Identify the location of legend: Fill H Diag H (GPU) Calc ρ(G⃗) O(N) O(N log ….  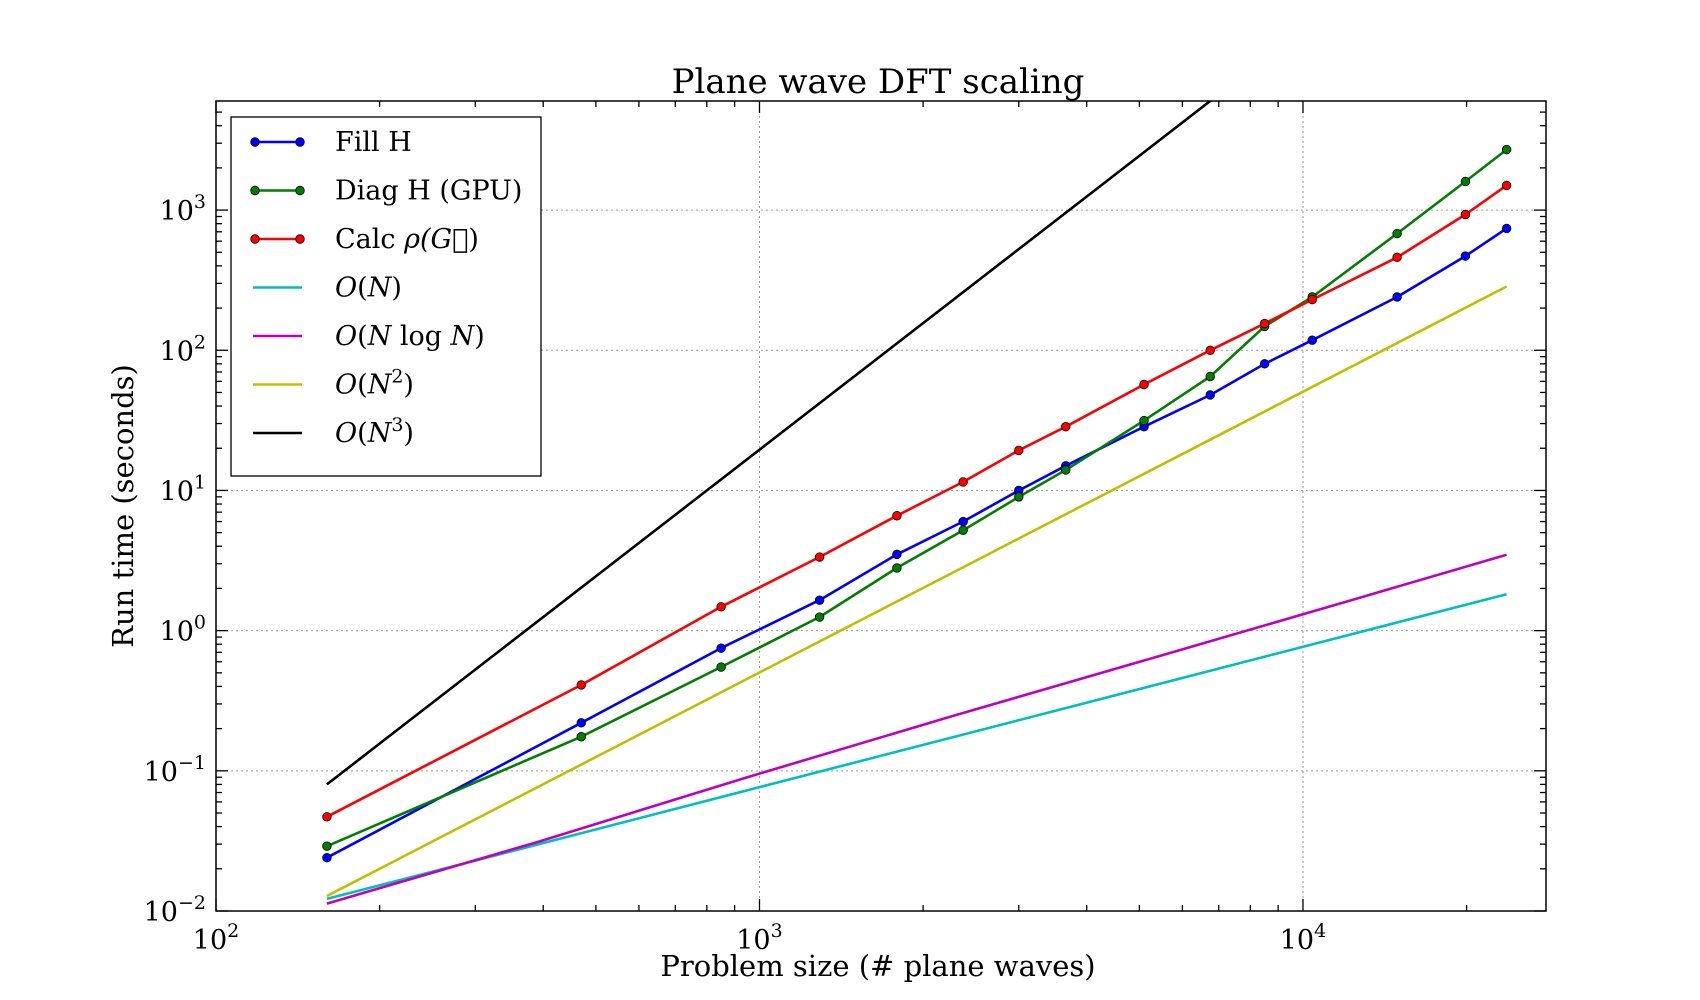
(386, 296).